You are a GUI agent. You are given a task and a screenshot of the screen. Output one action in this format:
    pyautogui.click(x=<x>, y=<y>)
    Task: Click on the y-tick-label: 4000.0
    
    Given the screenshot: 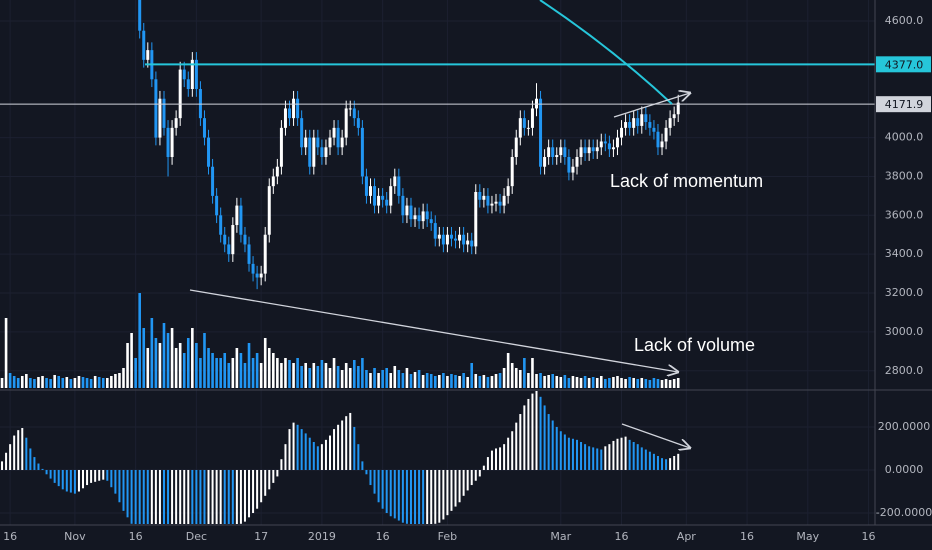 What is the action you would take?
    pyautogui.click(x=904, y=137)
    